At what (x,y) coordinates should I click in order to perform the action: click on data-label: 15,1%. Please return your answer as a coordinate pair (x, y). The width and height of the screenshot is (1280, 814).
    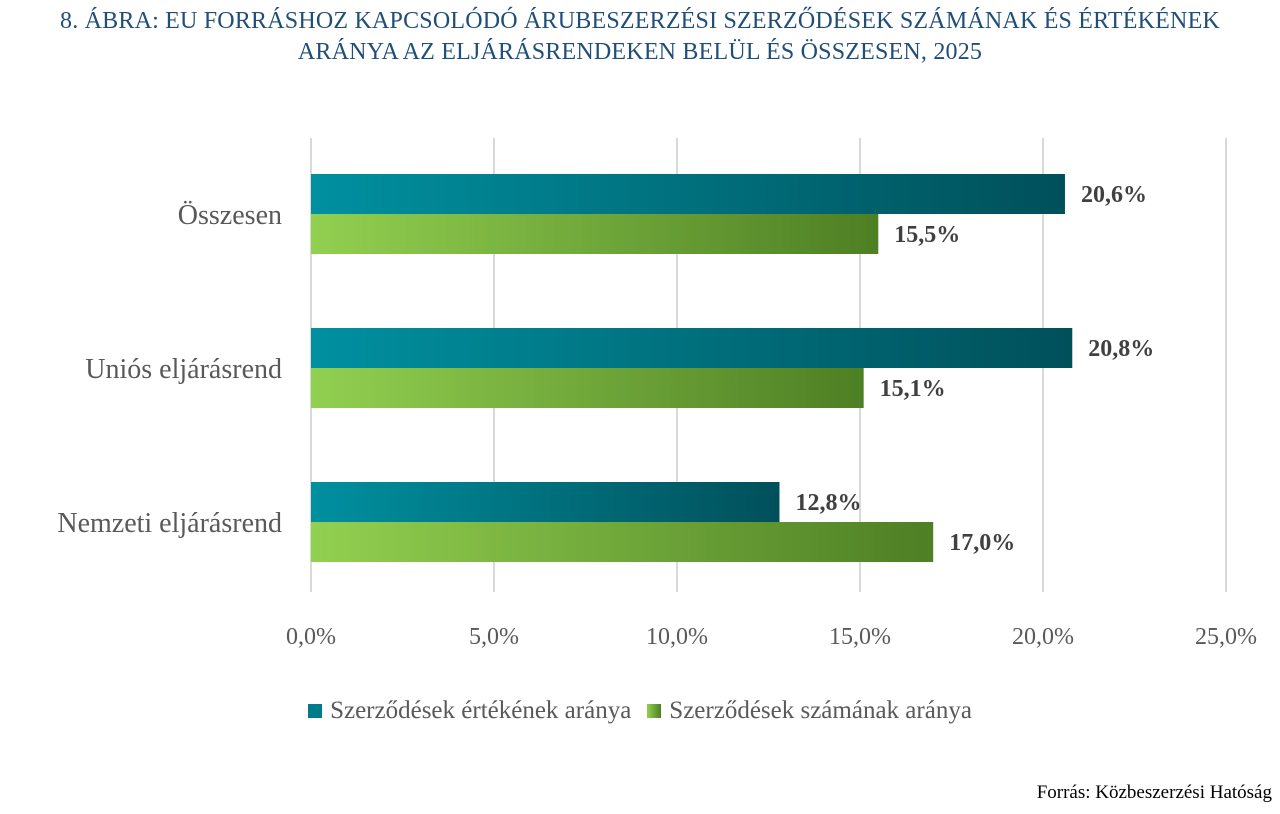
    Looking at the image, I should click on (913, 389).